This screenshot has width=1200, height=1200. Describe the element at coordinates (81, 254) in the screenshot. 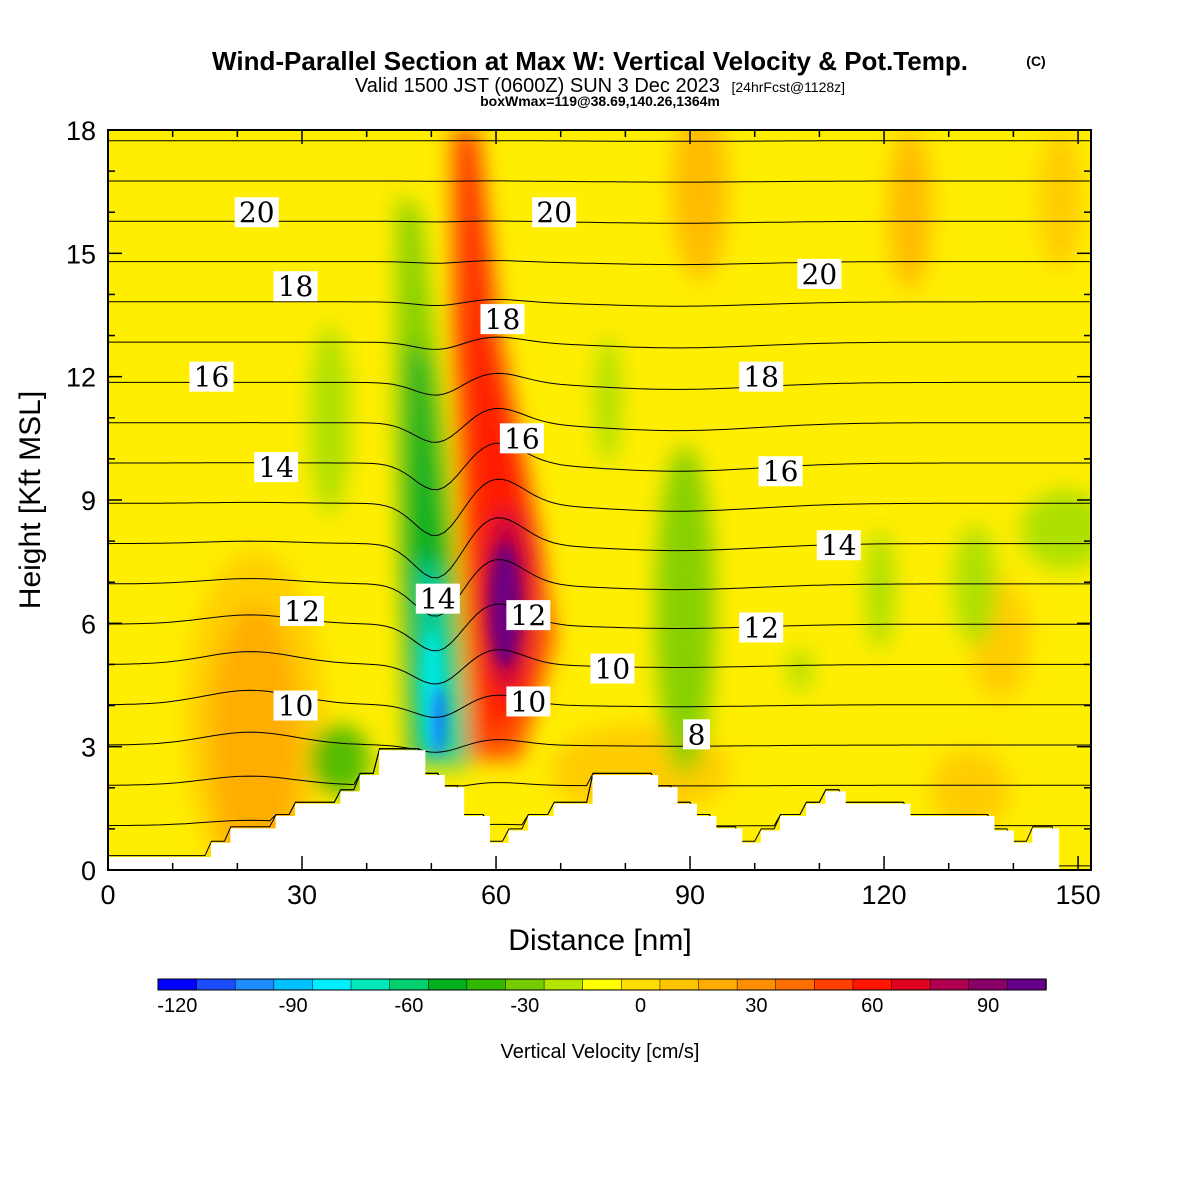

I see `y-tick-label: 15` at that location.